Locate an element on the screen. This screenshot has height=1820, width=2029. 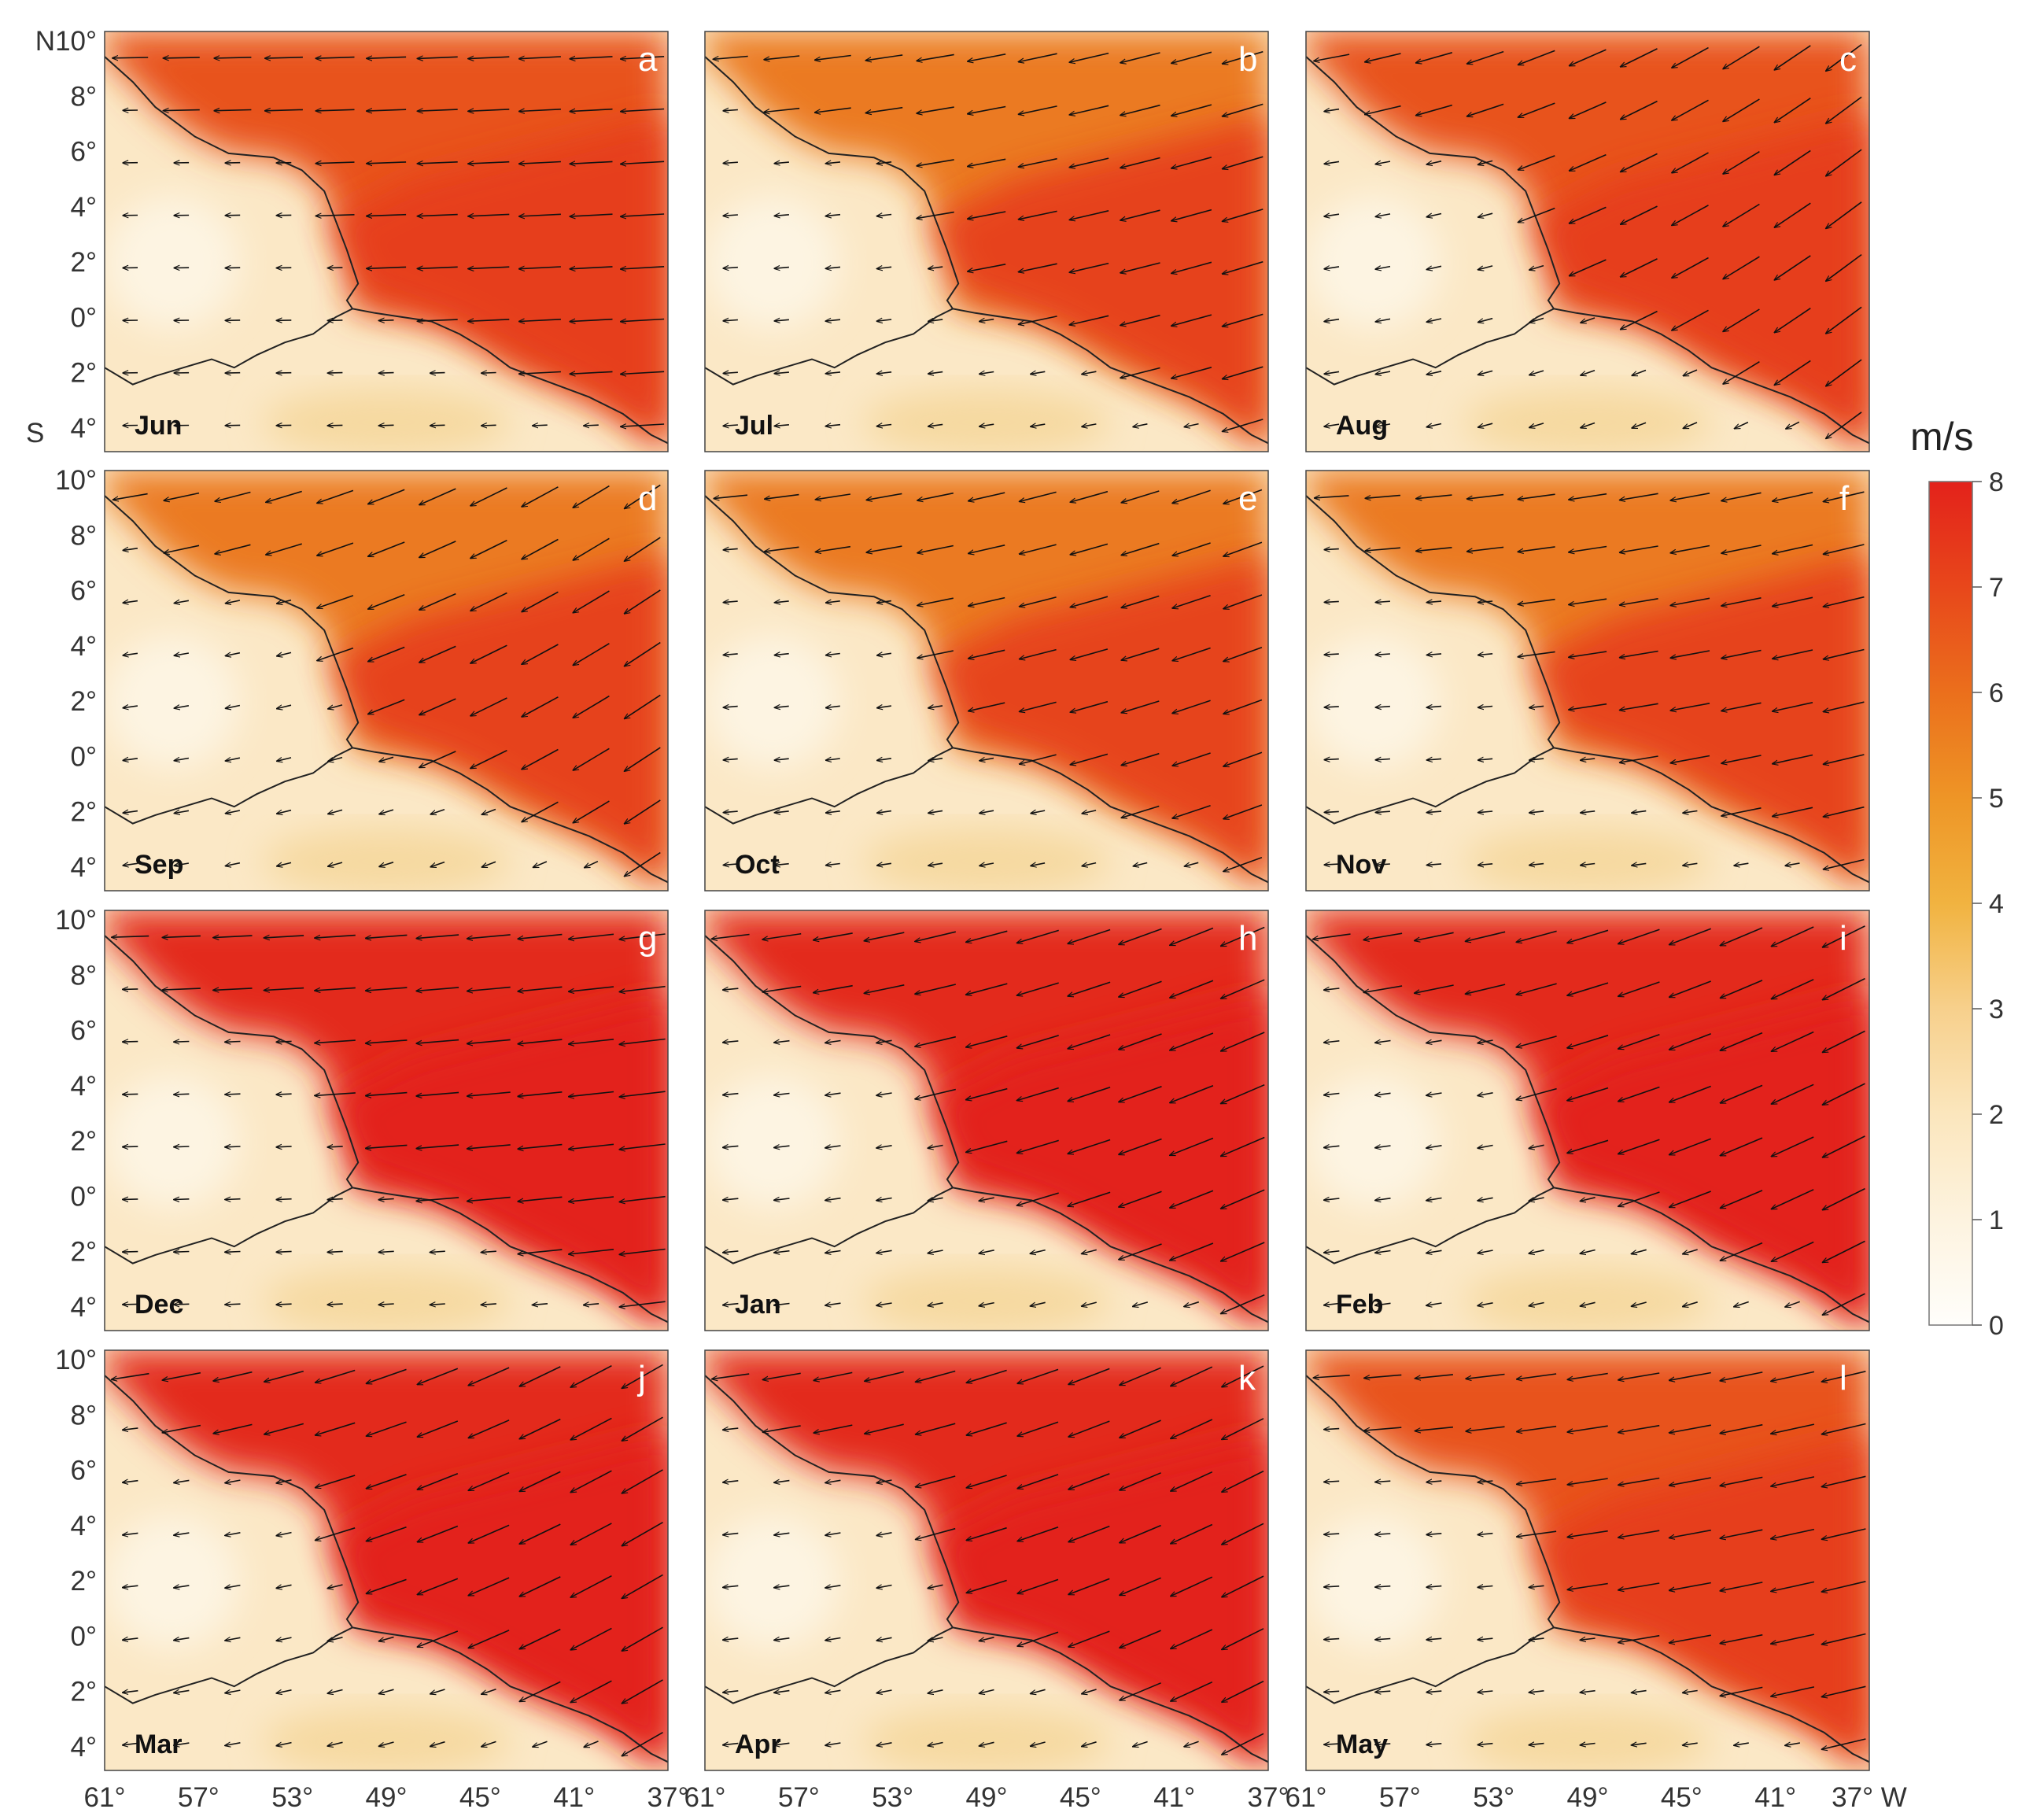
panel-frame is located at coordinates (987, 1120).